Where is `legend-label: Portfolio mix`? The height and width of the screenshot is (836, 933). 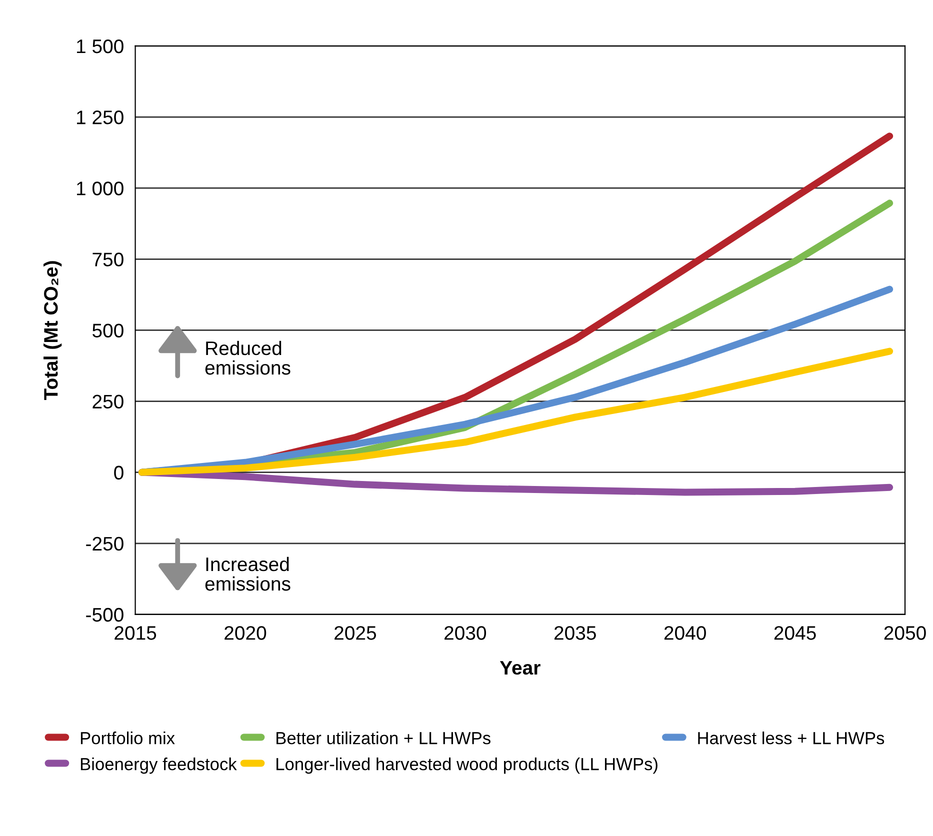 legend-label: Portfolio mix is located at coordinates (127, 738).